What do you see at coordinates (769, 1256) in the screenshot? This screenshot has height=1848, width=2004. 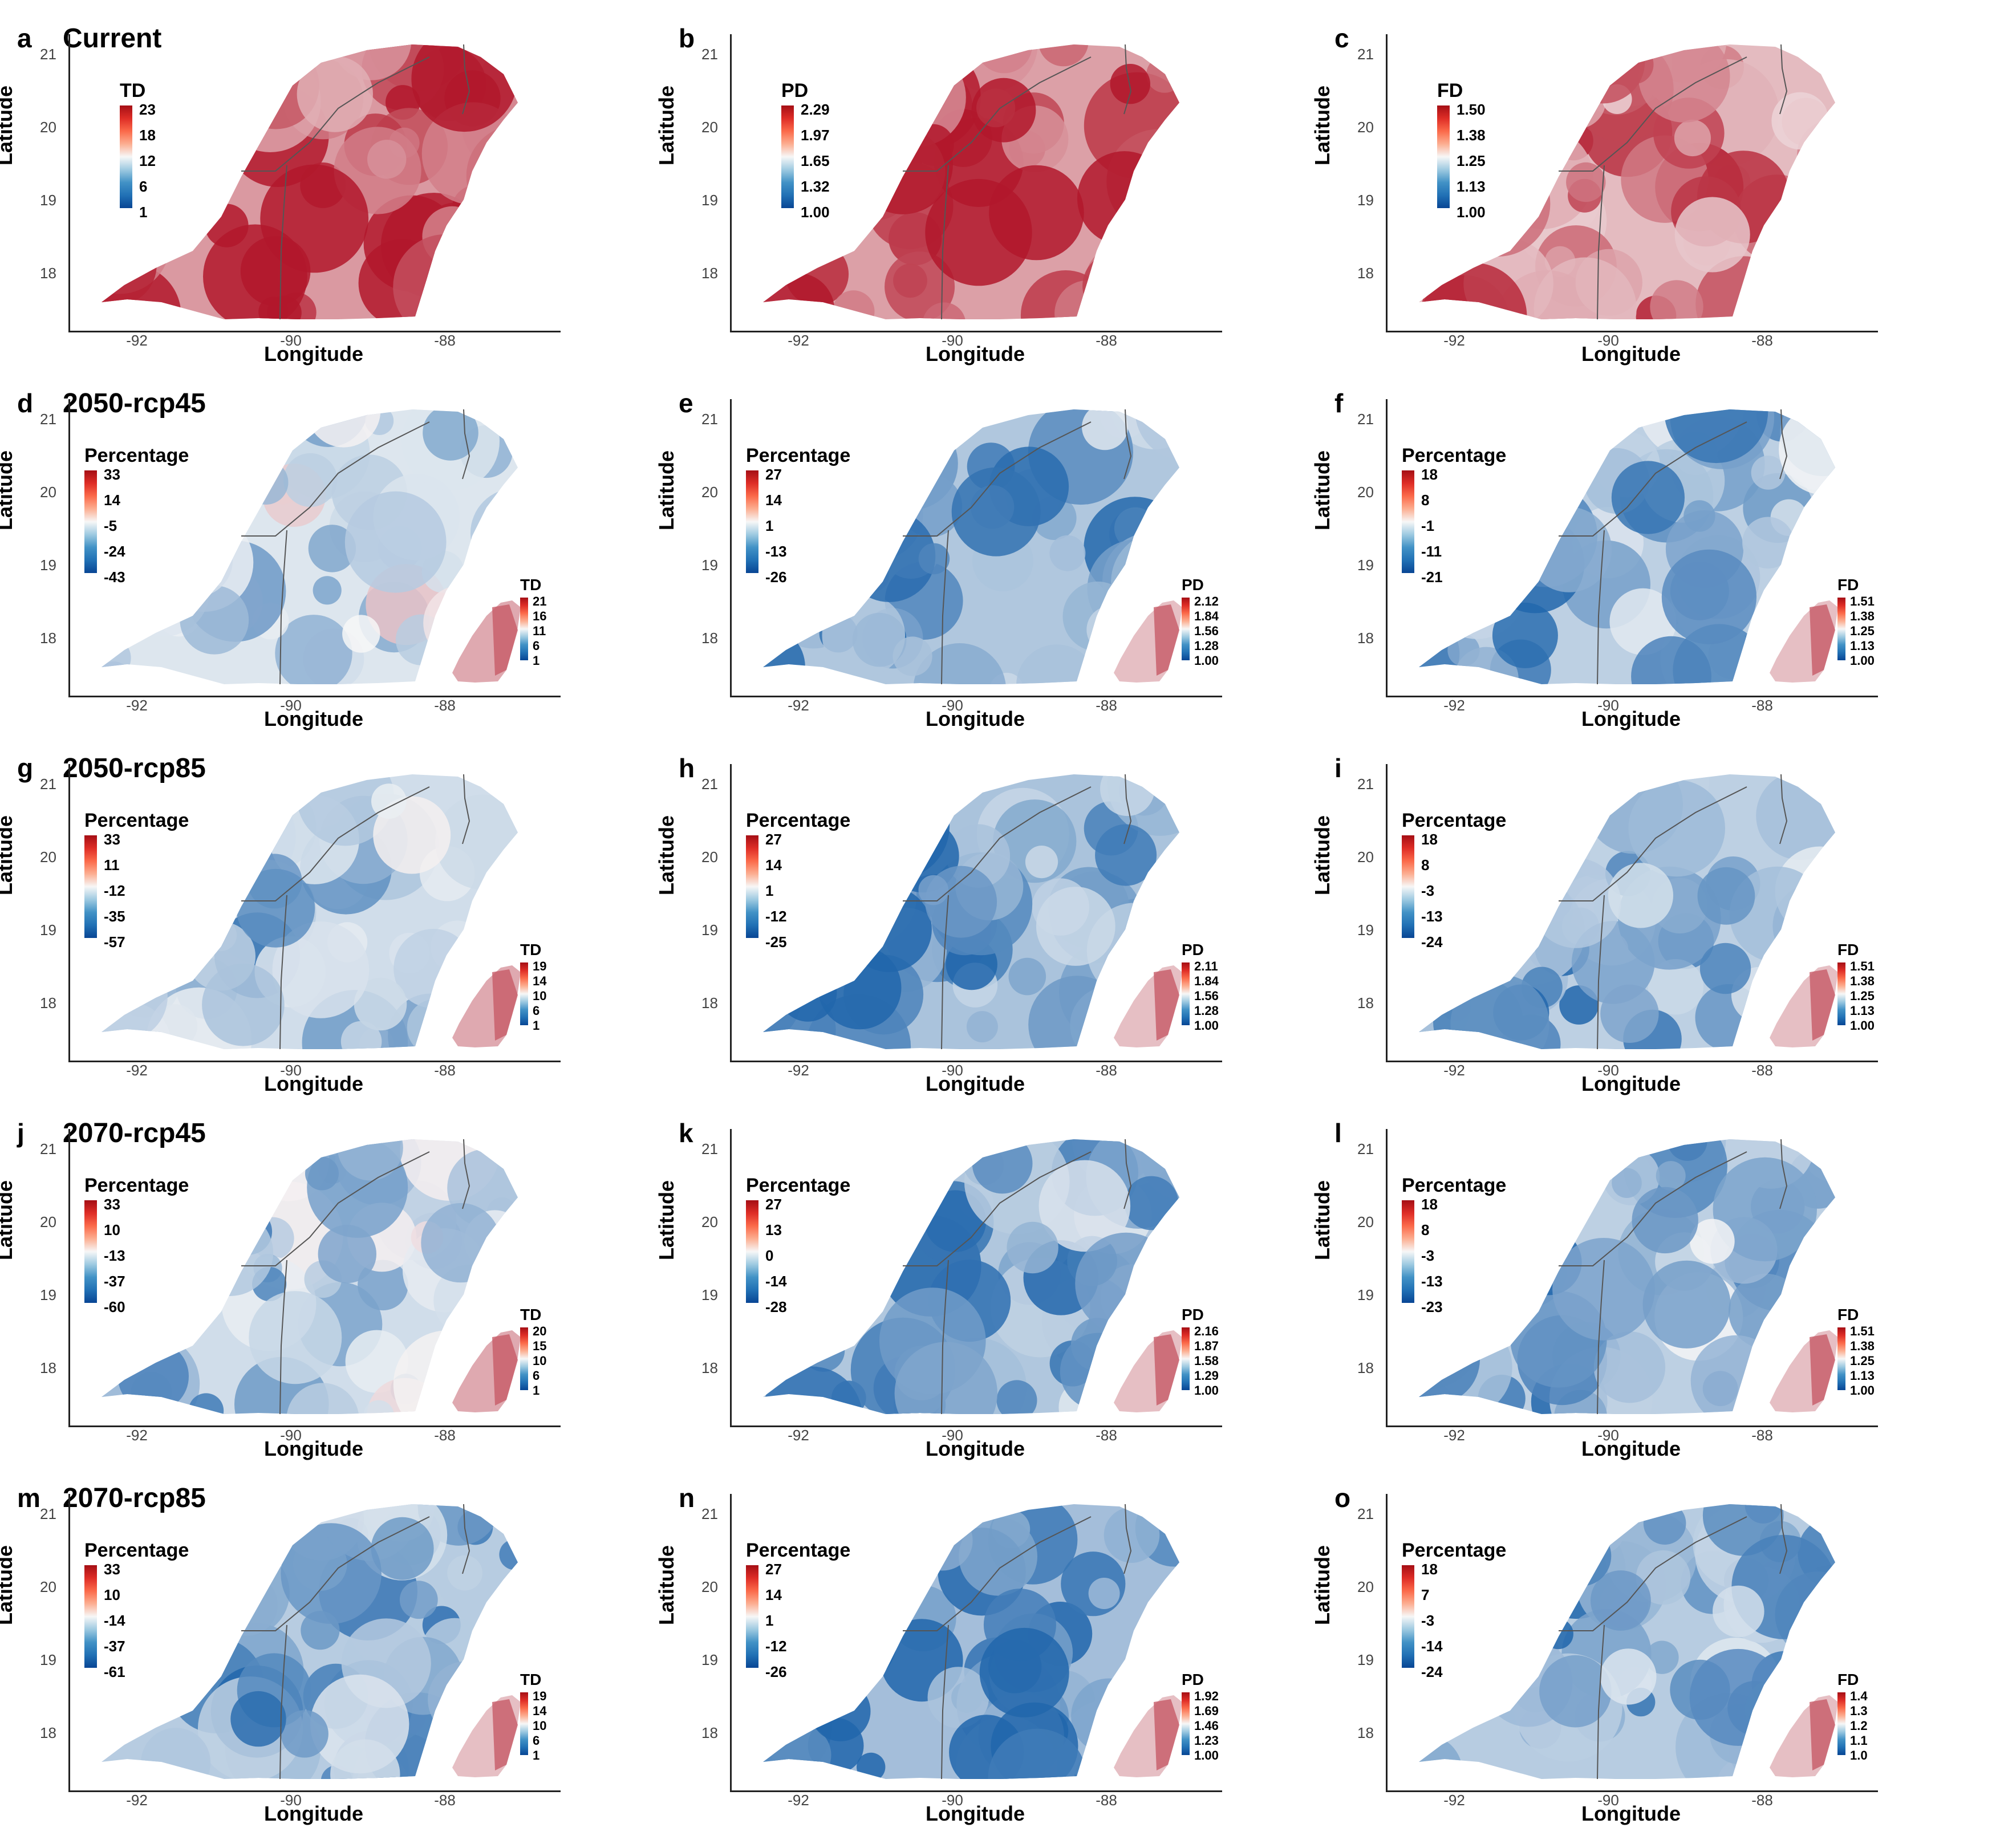 I see `legend-label: 0` at bounding box center [769, 1256].